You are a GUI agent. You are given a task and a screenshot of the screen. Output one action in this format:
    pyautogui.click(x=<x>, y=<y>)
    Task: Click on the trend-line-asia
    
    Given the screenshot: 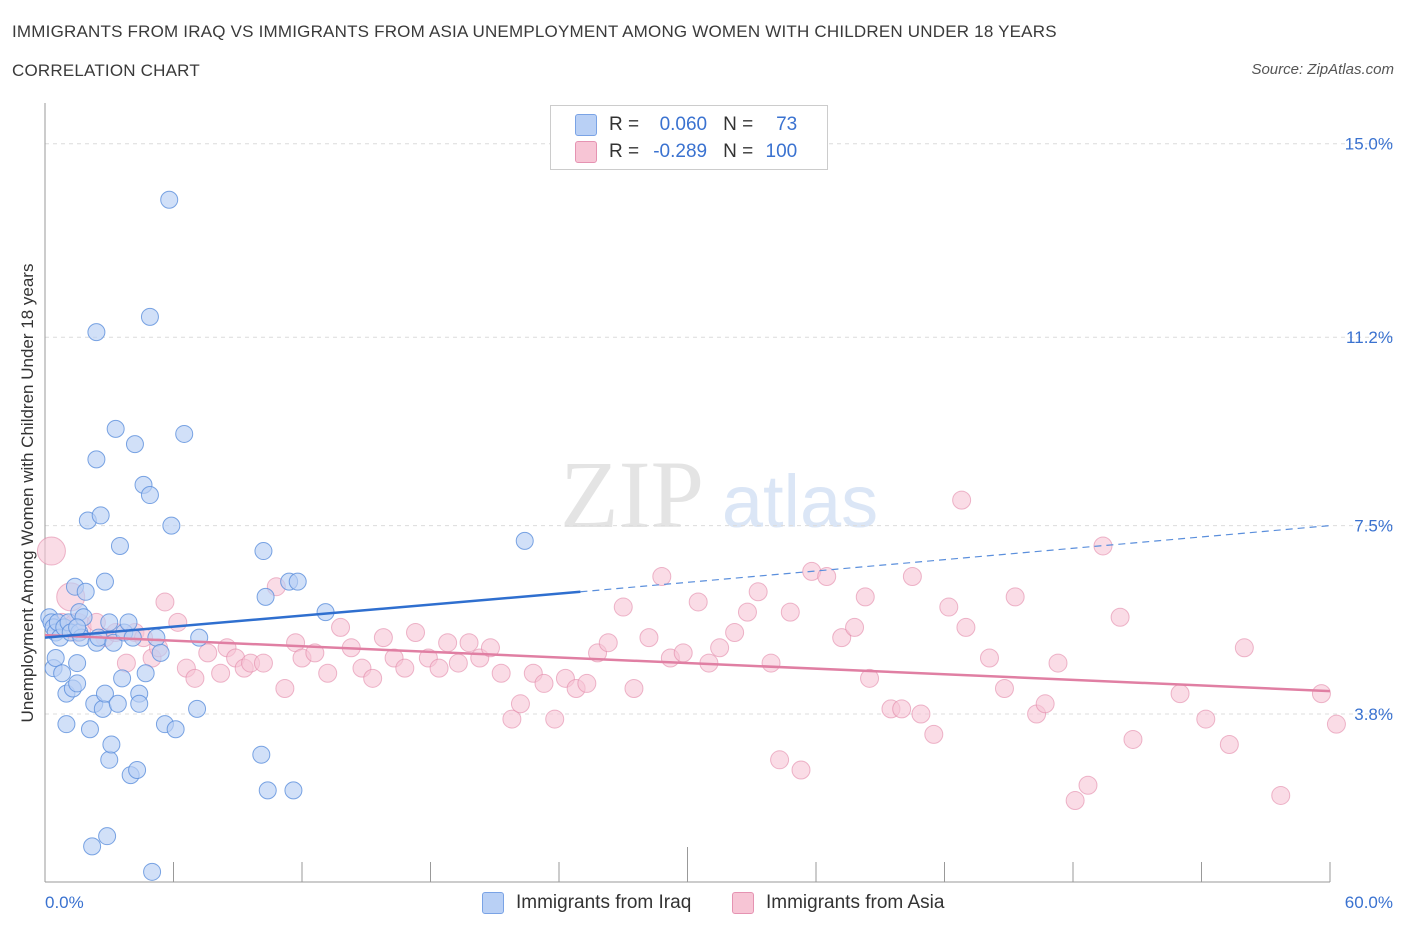 What is the action you would take?
    pyautogui.click(x=687, y=663)
    